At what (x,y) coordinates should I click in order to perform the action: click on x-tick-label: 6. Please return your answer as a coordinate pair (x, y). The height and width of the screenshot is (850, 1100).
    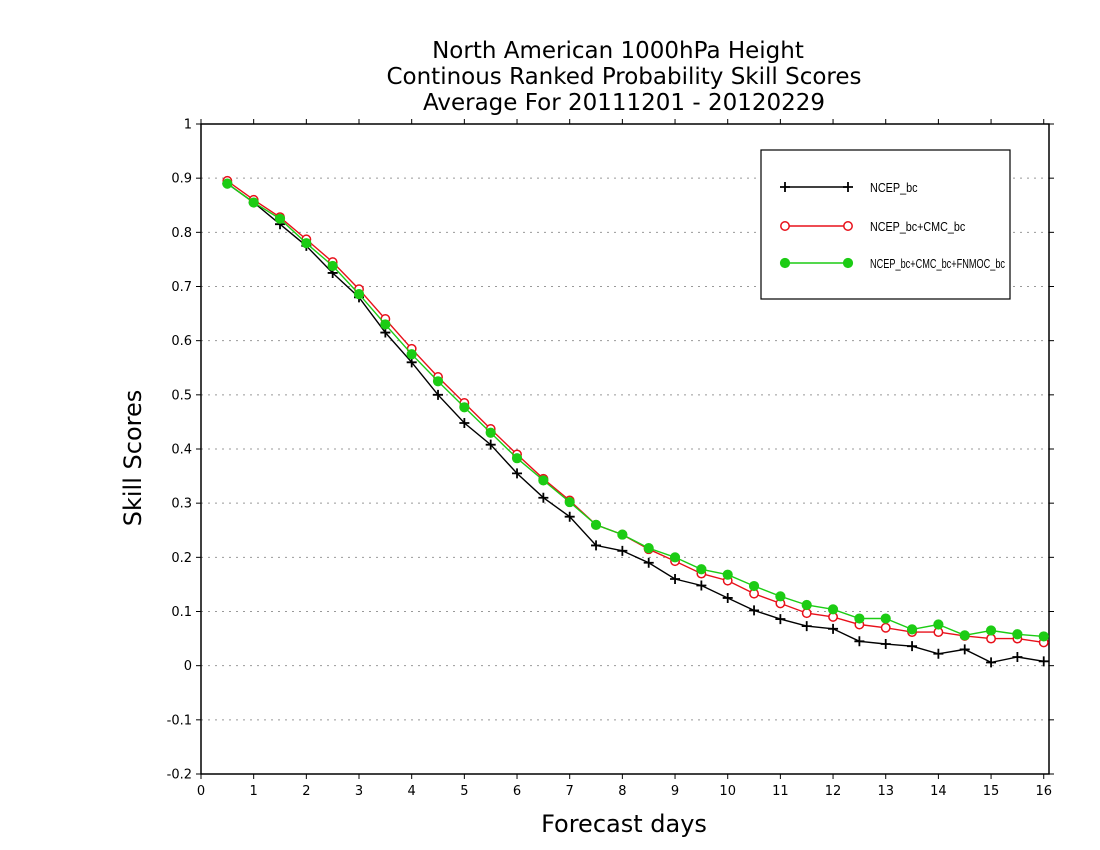
    Looking at the image, I should click on (517, 791).